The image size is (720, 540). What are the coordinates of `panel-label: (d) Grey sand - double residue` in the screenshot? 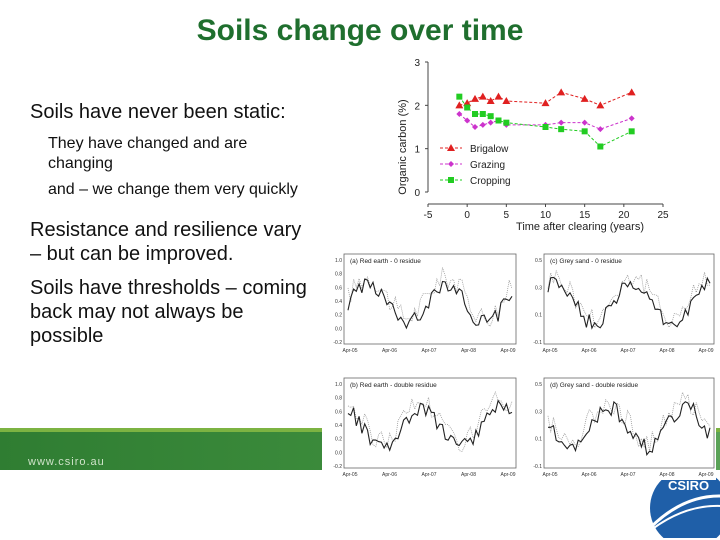 It's located at (594, 385).